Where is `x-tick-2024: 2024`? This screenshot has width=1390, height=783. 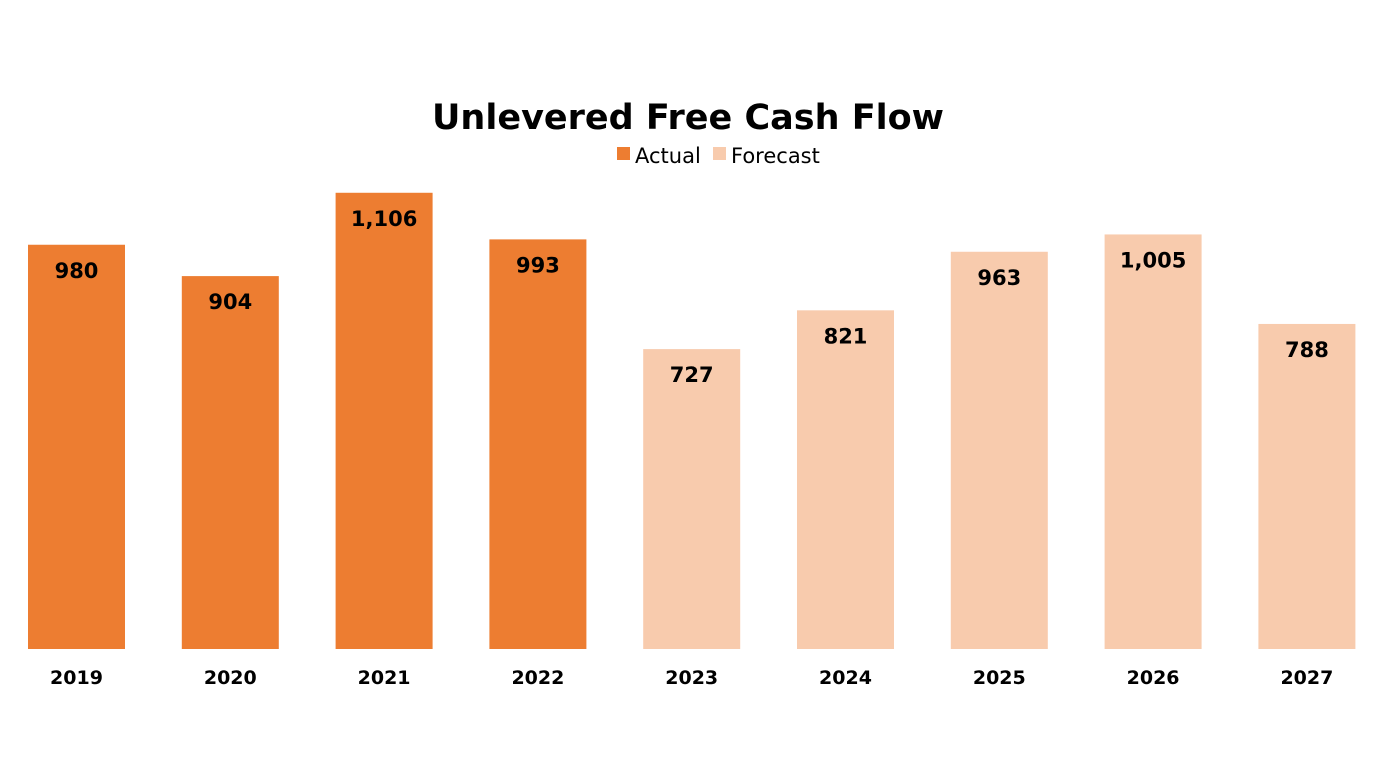 x-tick-2024: 2024 is located at coordinates (845, 678).